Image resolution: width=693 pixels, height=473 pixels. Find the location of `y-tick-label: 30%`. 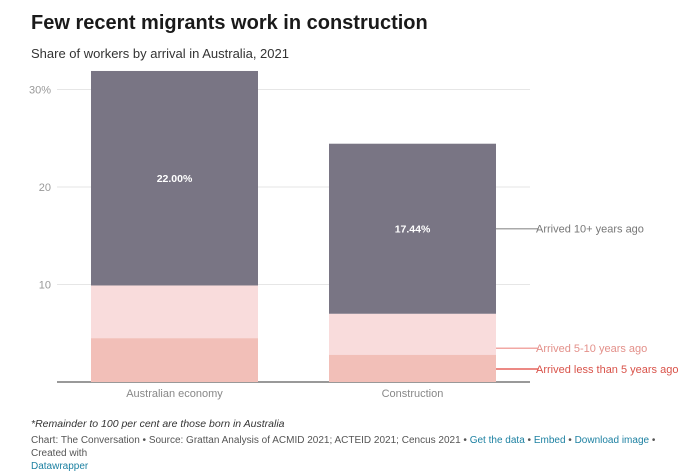

y-tick-label: 30% is located at coordinates (40, 91).